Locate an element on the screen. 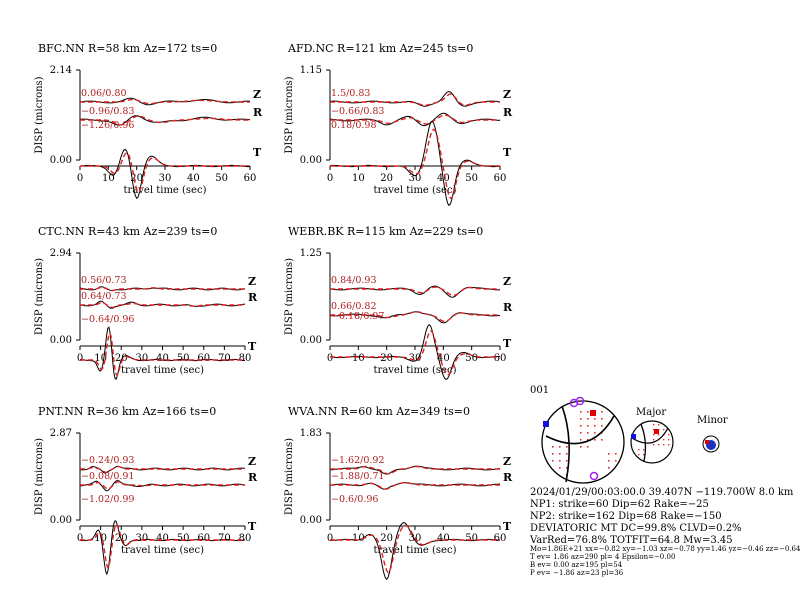  fit-label: −0.66/0.83 is located at coordinates (357, 111).